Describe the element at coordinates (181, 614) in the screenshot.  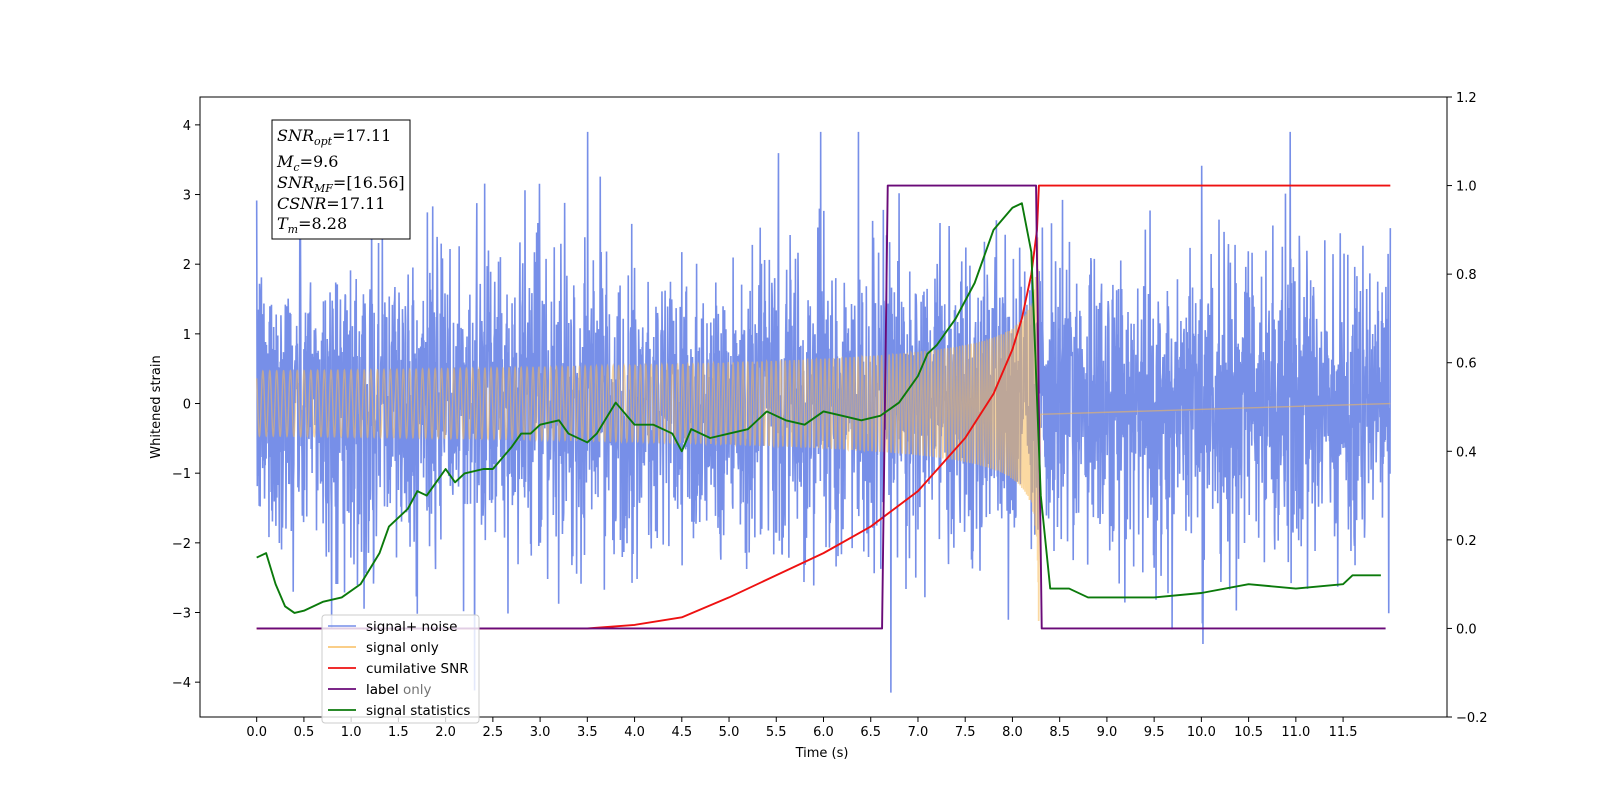
I see `y-tick-label: −3` at that location.